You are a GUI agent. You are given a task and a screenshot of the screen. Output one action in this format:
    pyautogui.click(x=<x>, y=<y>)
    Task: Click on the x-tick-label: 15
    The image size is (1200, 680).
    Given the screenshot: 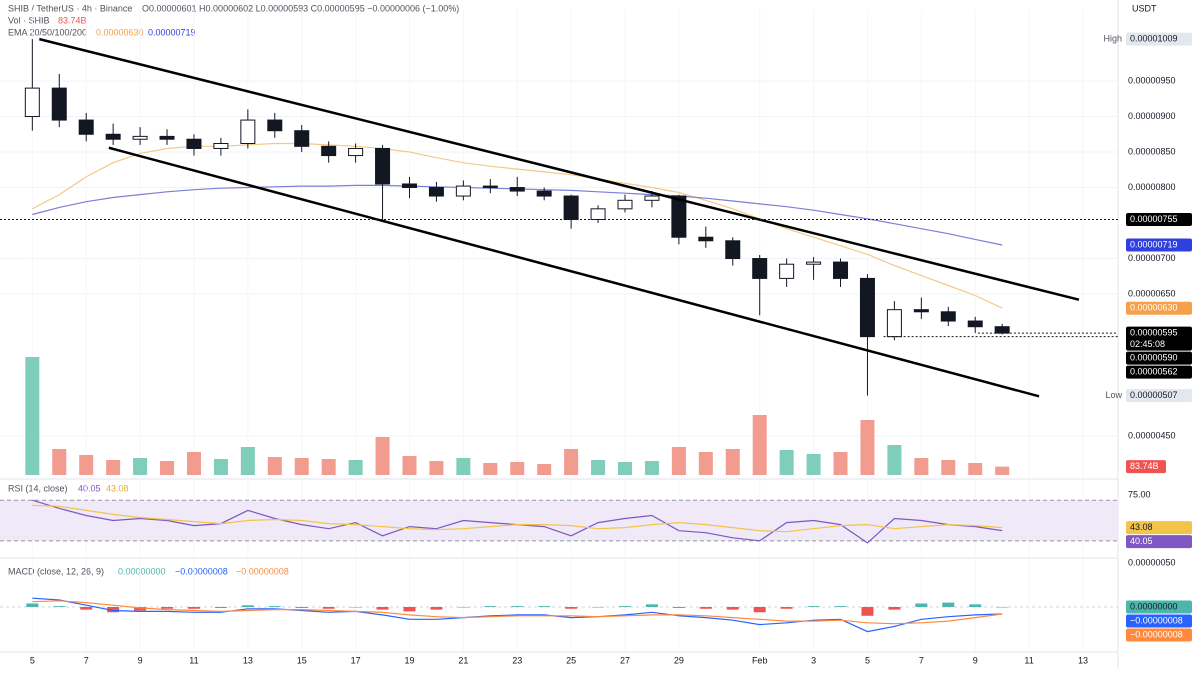 What is the action you would take?
    pyautogui.click(x=302, y=660)
    